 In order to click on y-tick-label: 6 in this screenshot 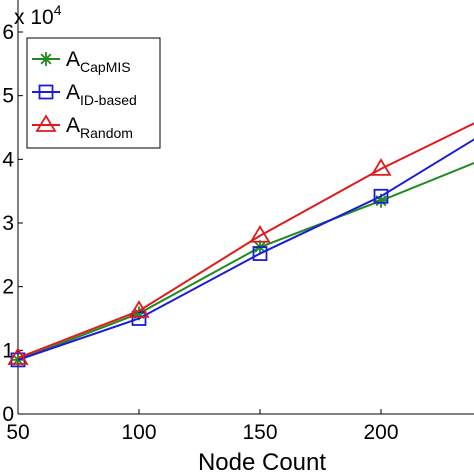, I will do `click(8, 32)`.